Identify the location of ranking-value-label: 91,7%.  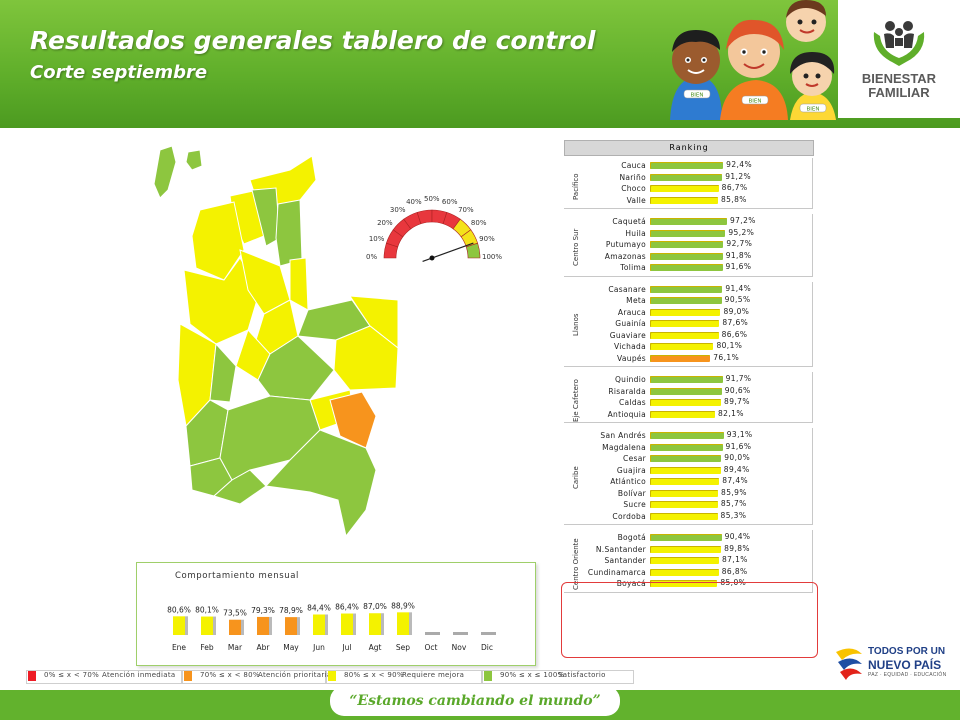
(738, 378).